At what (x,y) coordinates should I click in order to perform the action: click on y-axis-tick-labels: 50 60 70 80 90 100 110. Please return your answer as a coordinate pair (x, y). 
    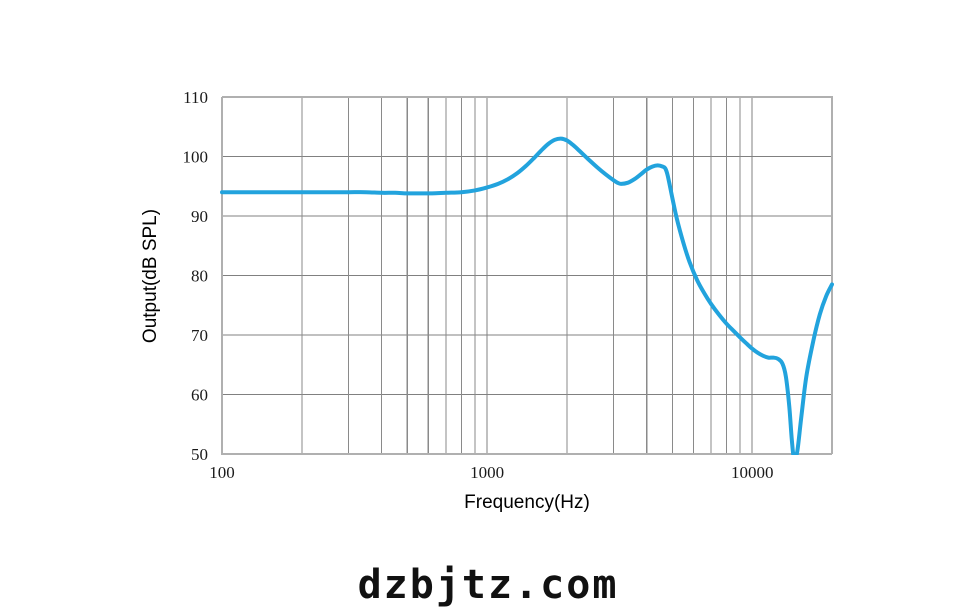
    Looking at the image, I should click on (196, 276).